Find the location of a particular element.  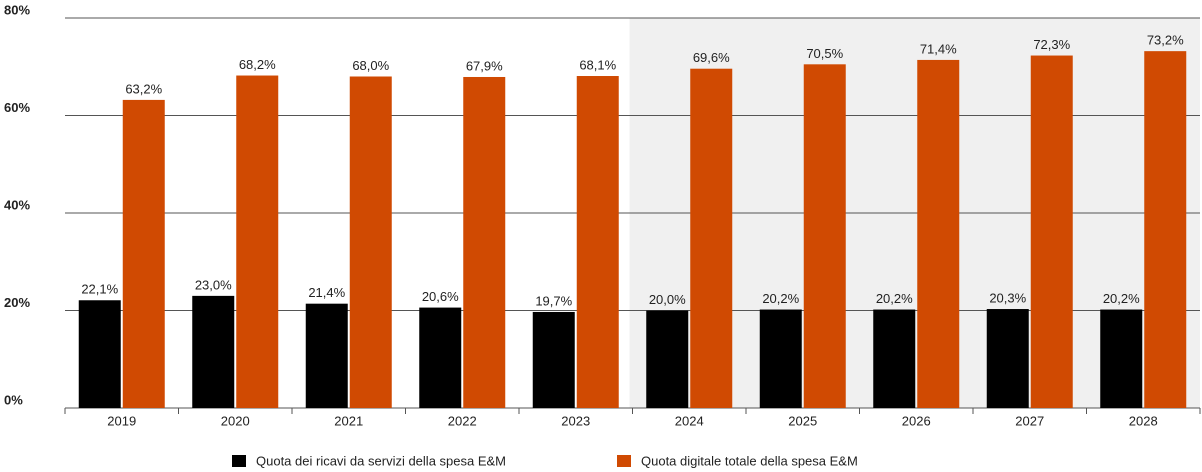

value-label: 21,4% is located at coordinates (326, 292).